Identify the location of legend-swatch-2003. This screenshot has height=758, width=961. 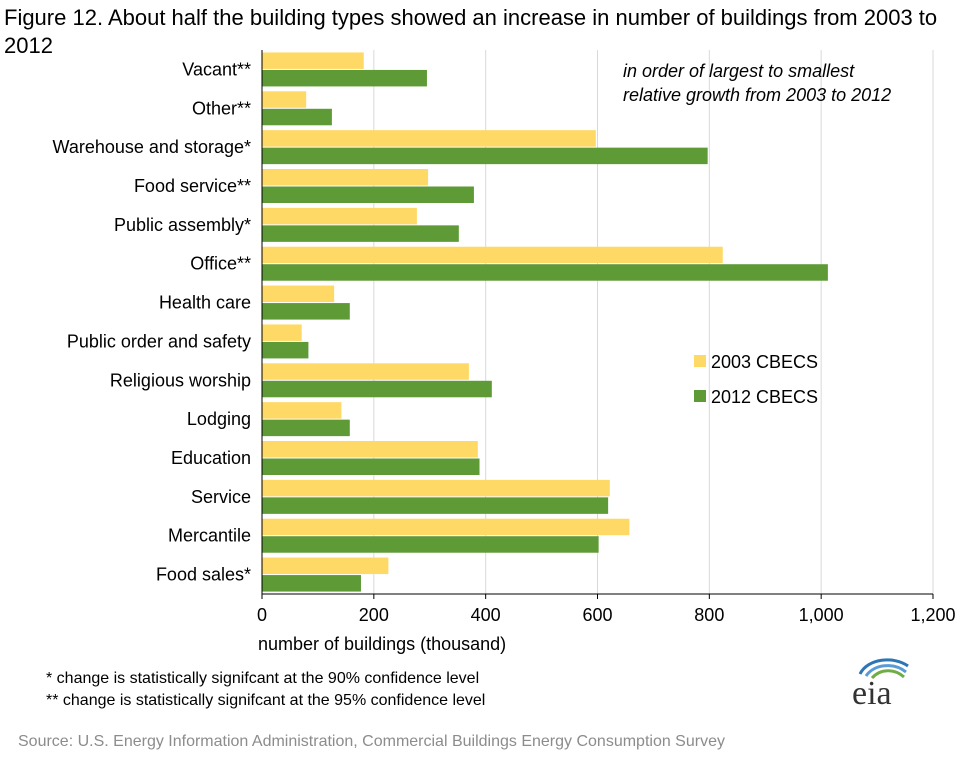
(700, 361).